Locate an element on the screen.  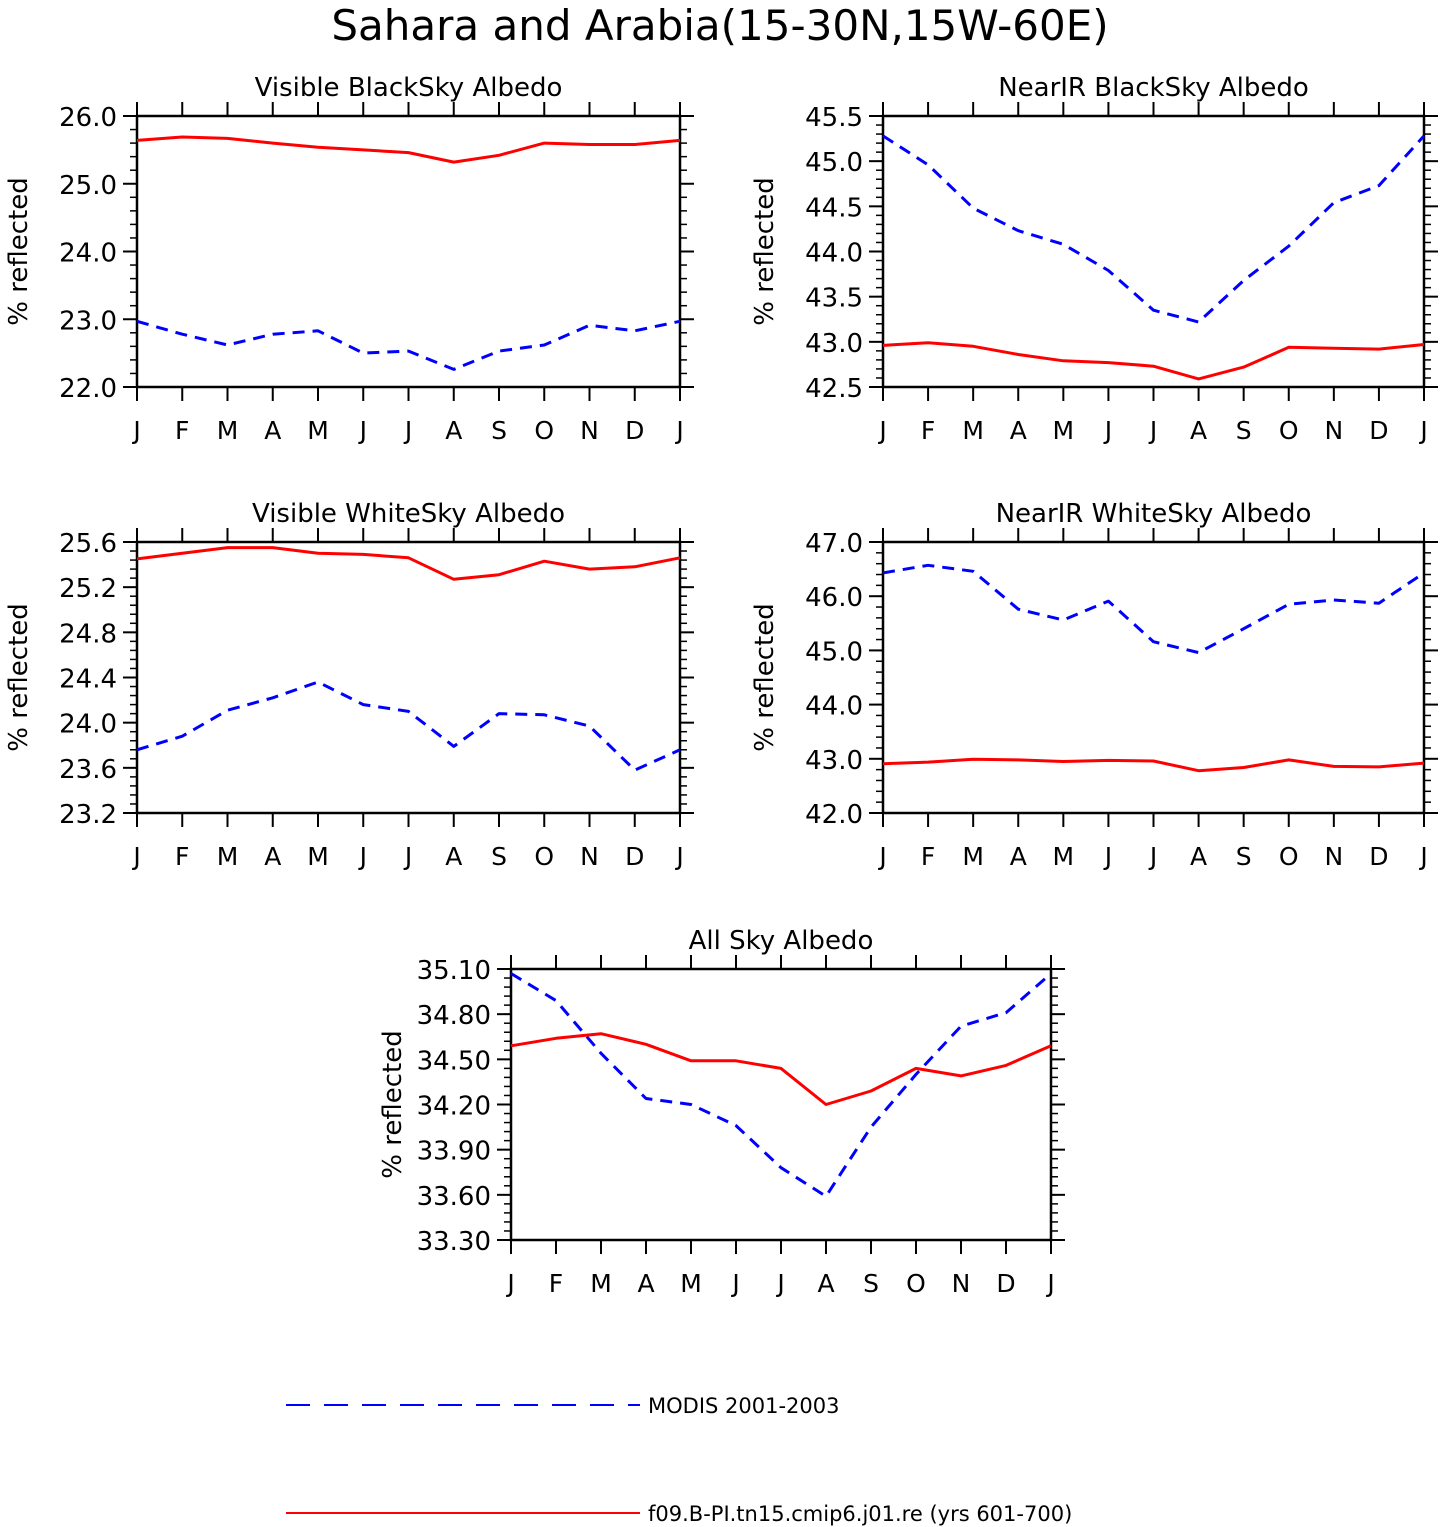
y-tick-label: 33.30 is located at coordinates (454, 1242).